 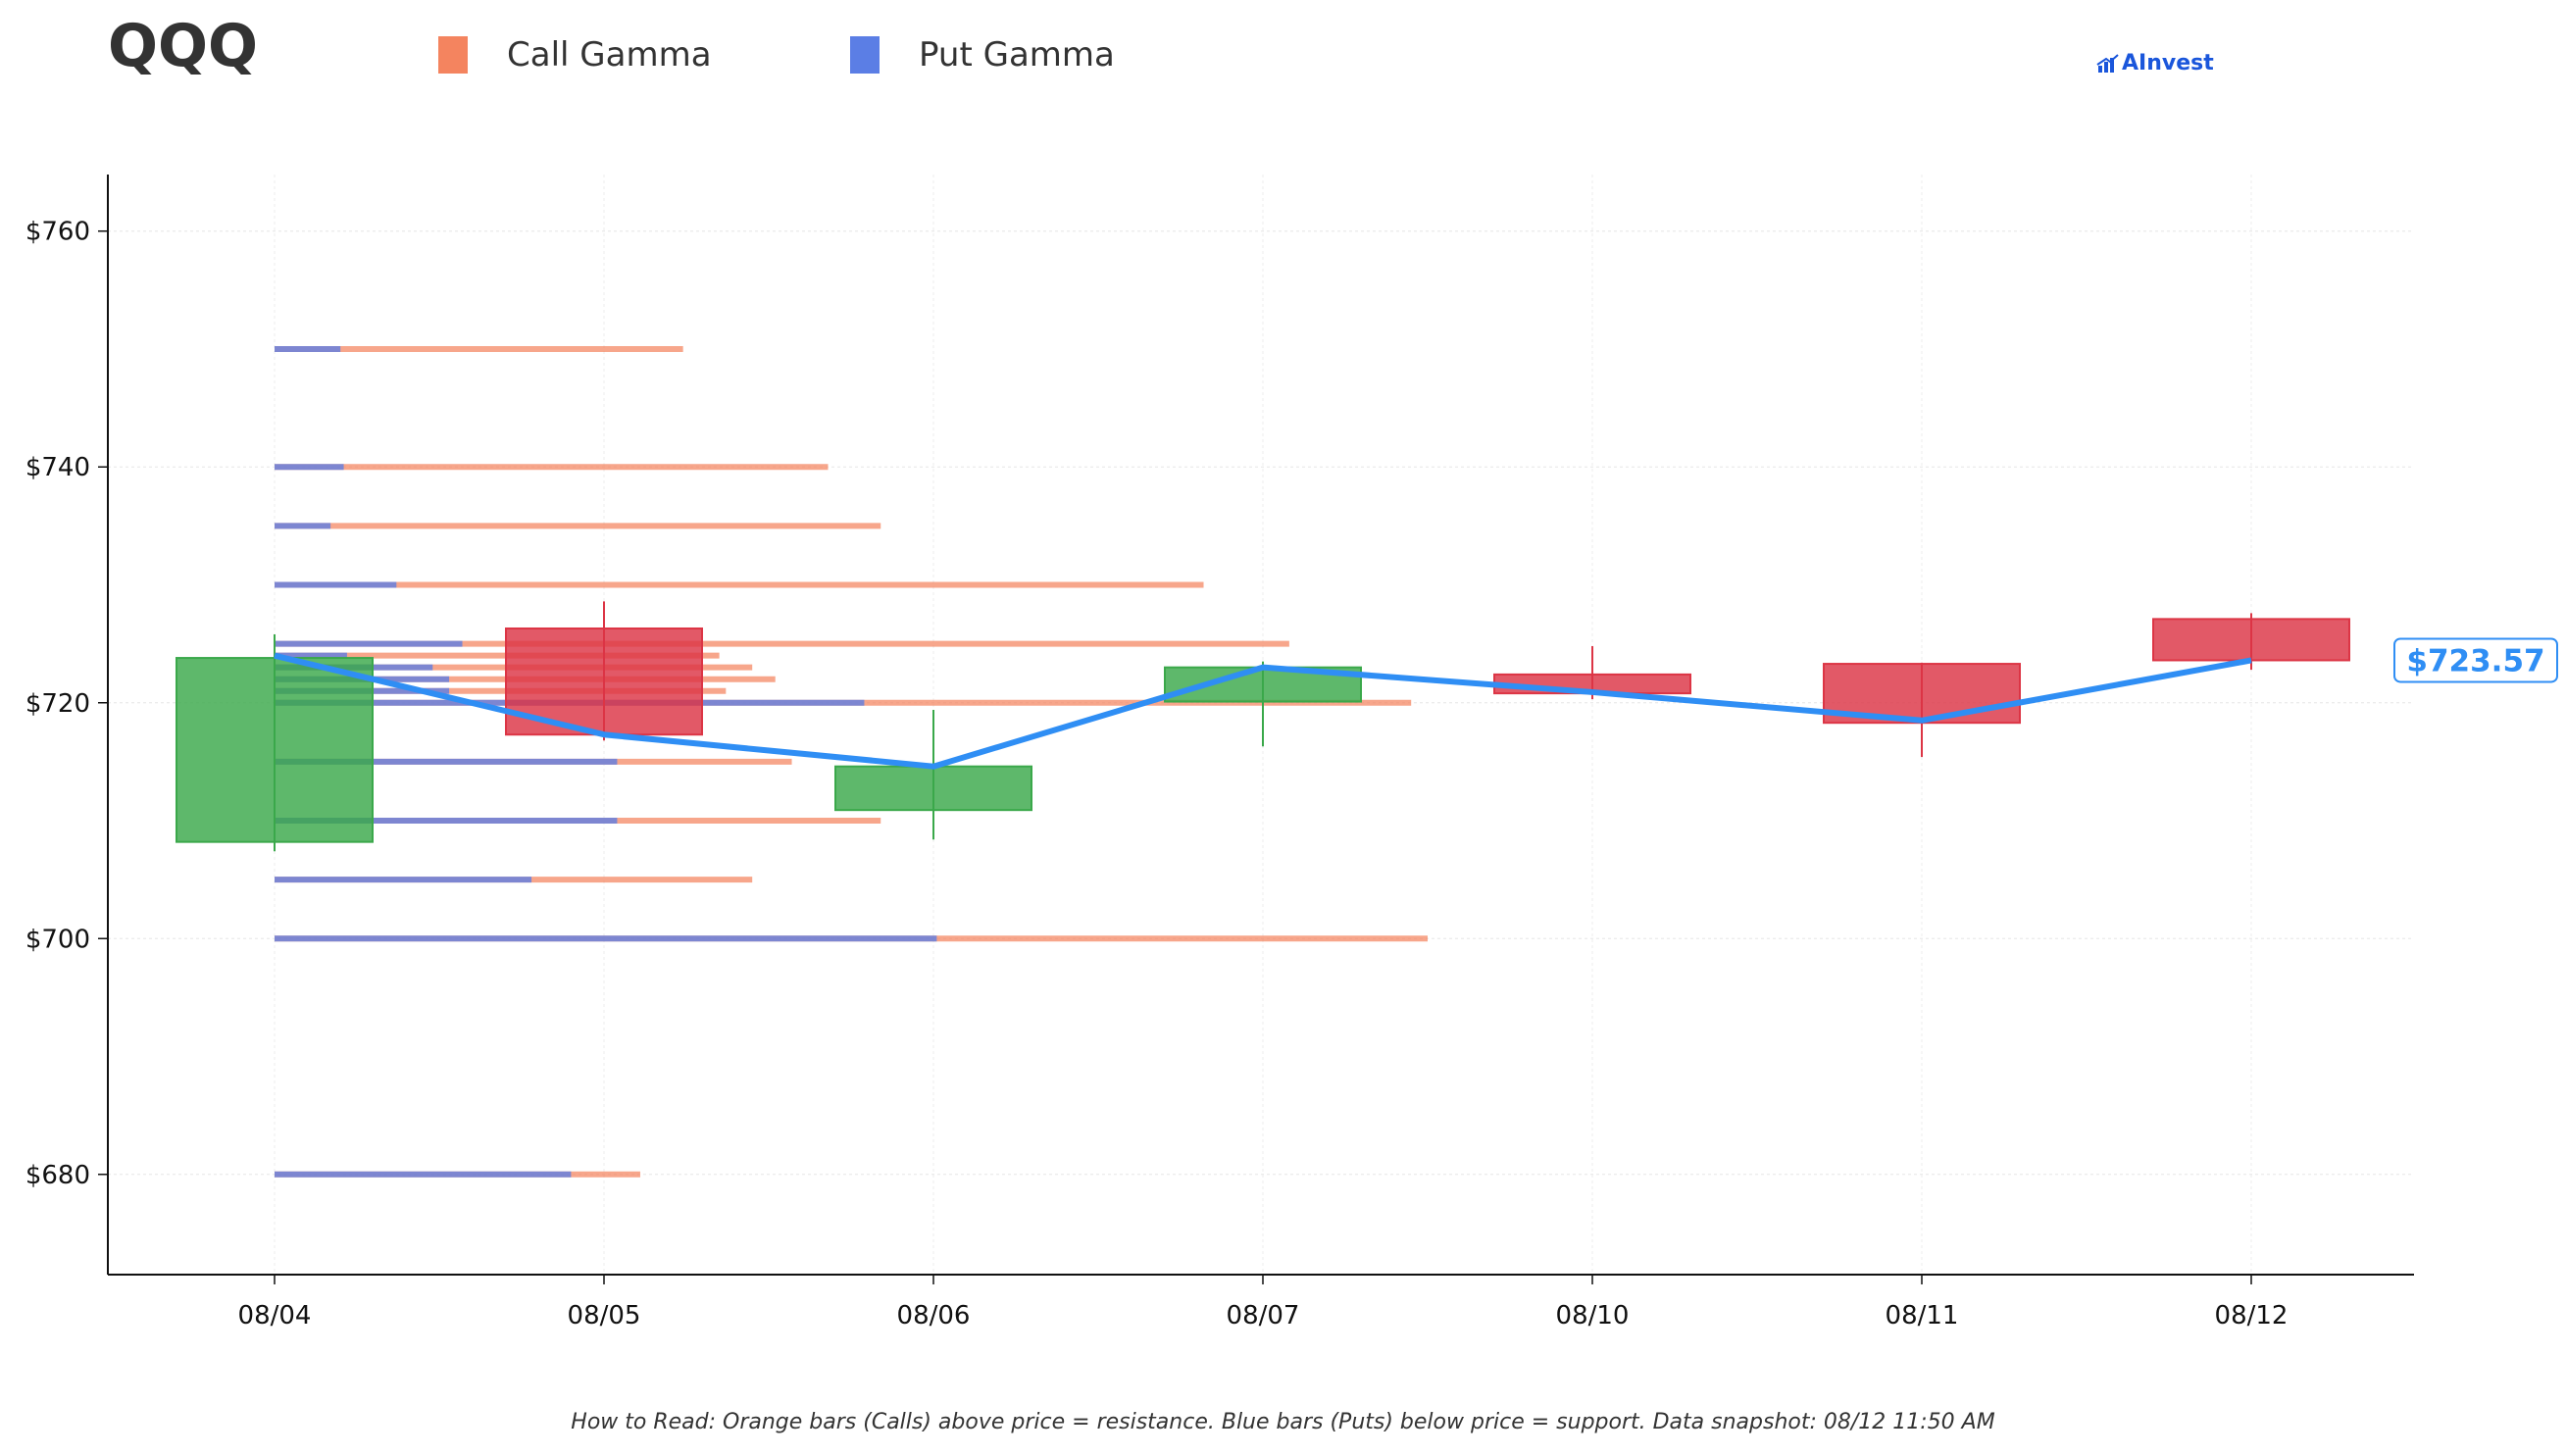 I want to click on legend-item-call-gamma: Call Gamma, so click(x=575, y=55).